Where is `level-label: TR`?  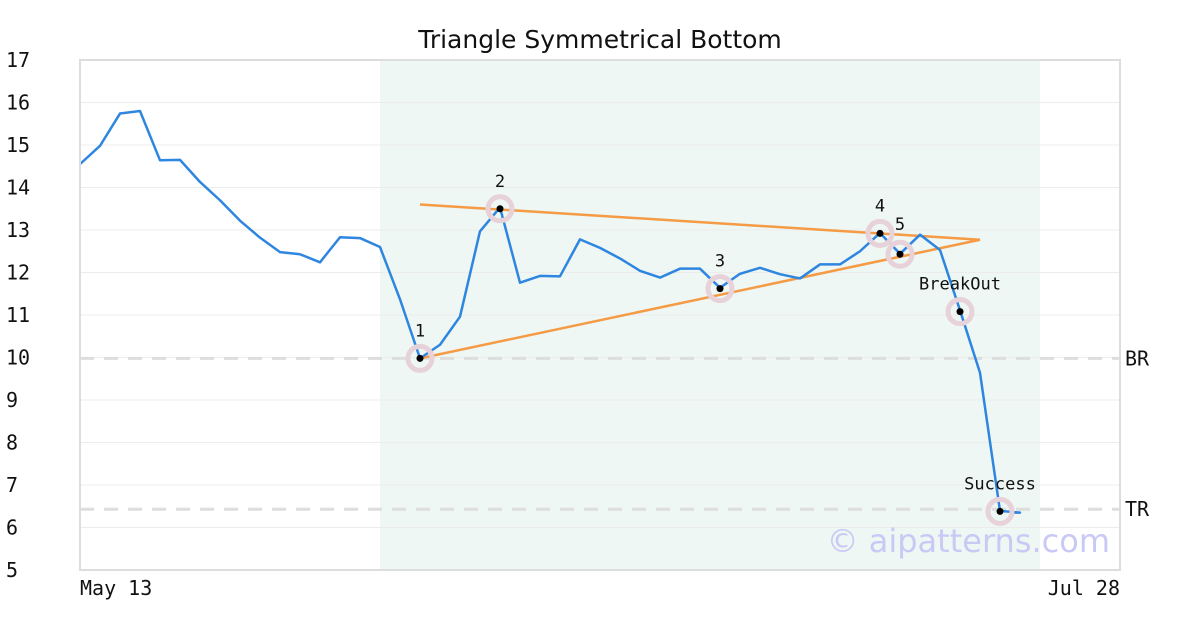
level-label: TR is located at coordinates (1137, 509).